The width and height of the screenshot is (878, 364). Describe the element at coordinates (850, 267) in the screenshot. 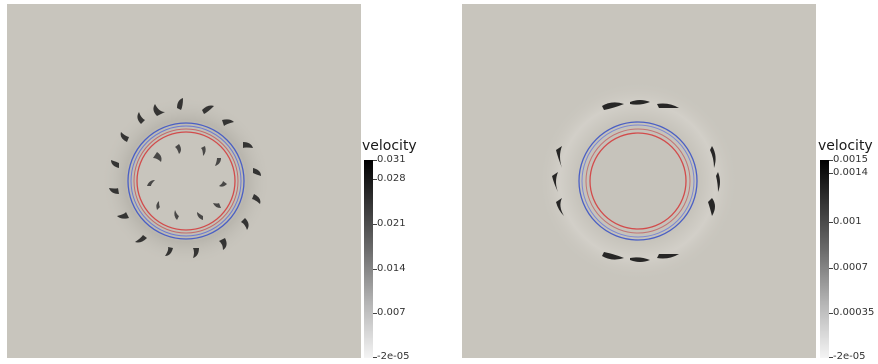

I see `colorbar-label: 0.0007` at that location.